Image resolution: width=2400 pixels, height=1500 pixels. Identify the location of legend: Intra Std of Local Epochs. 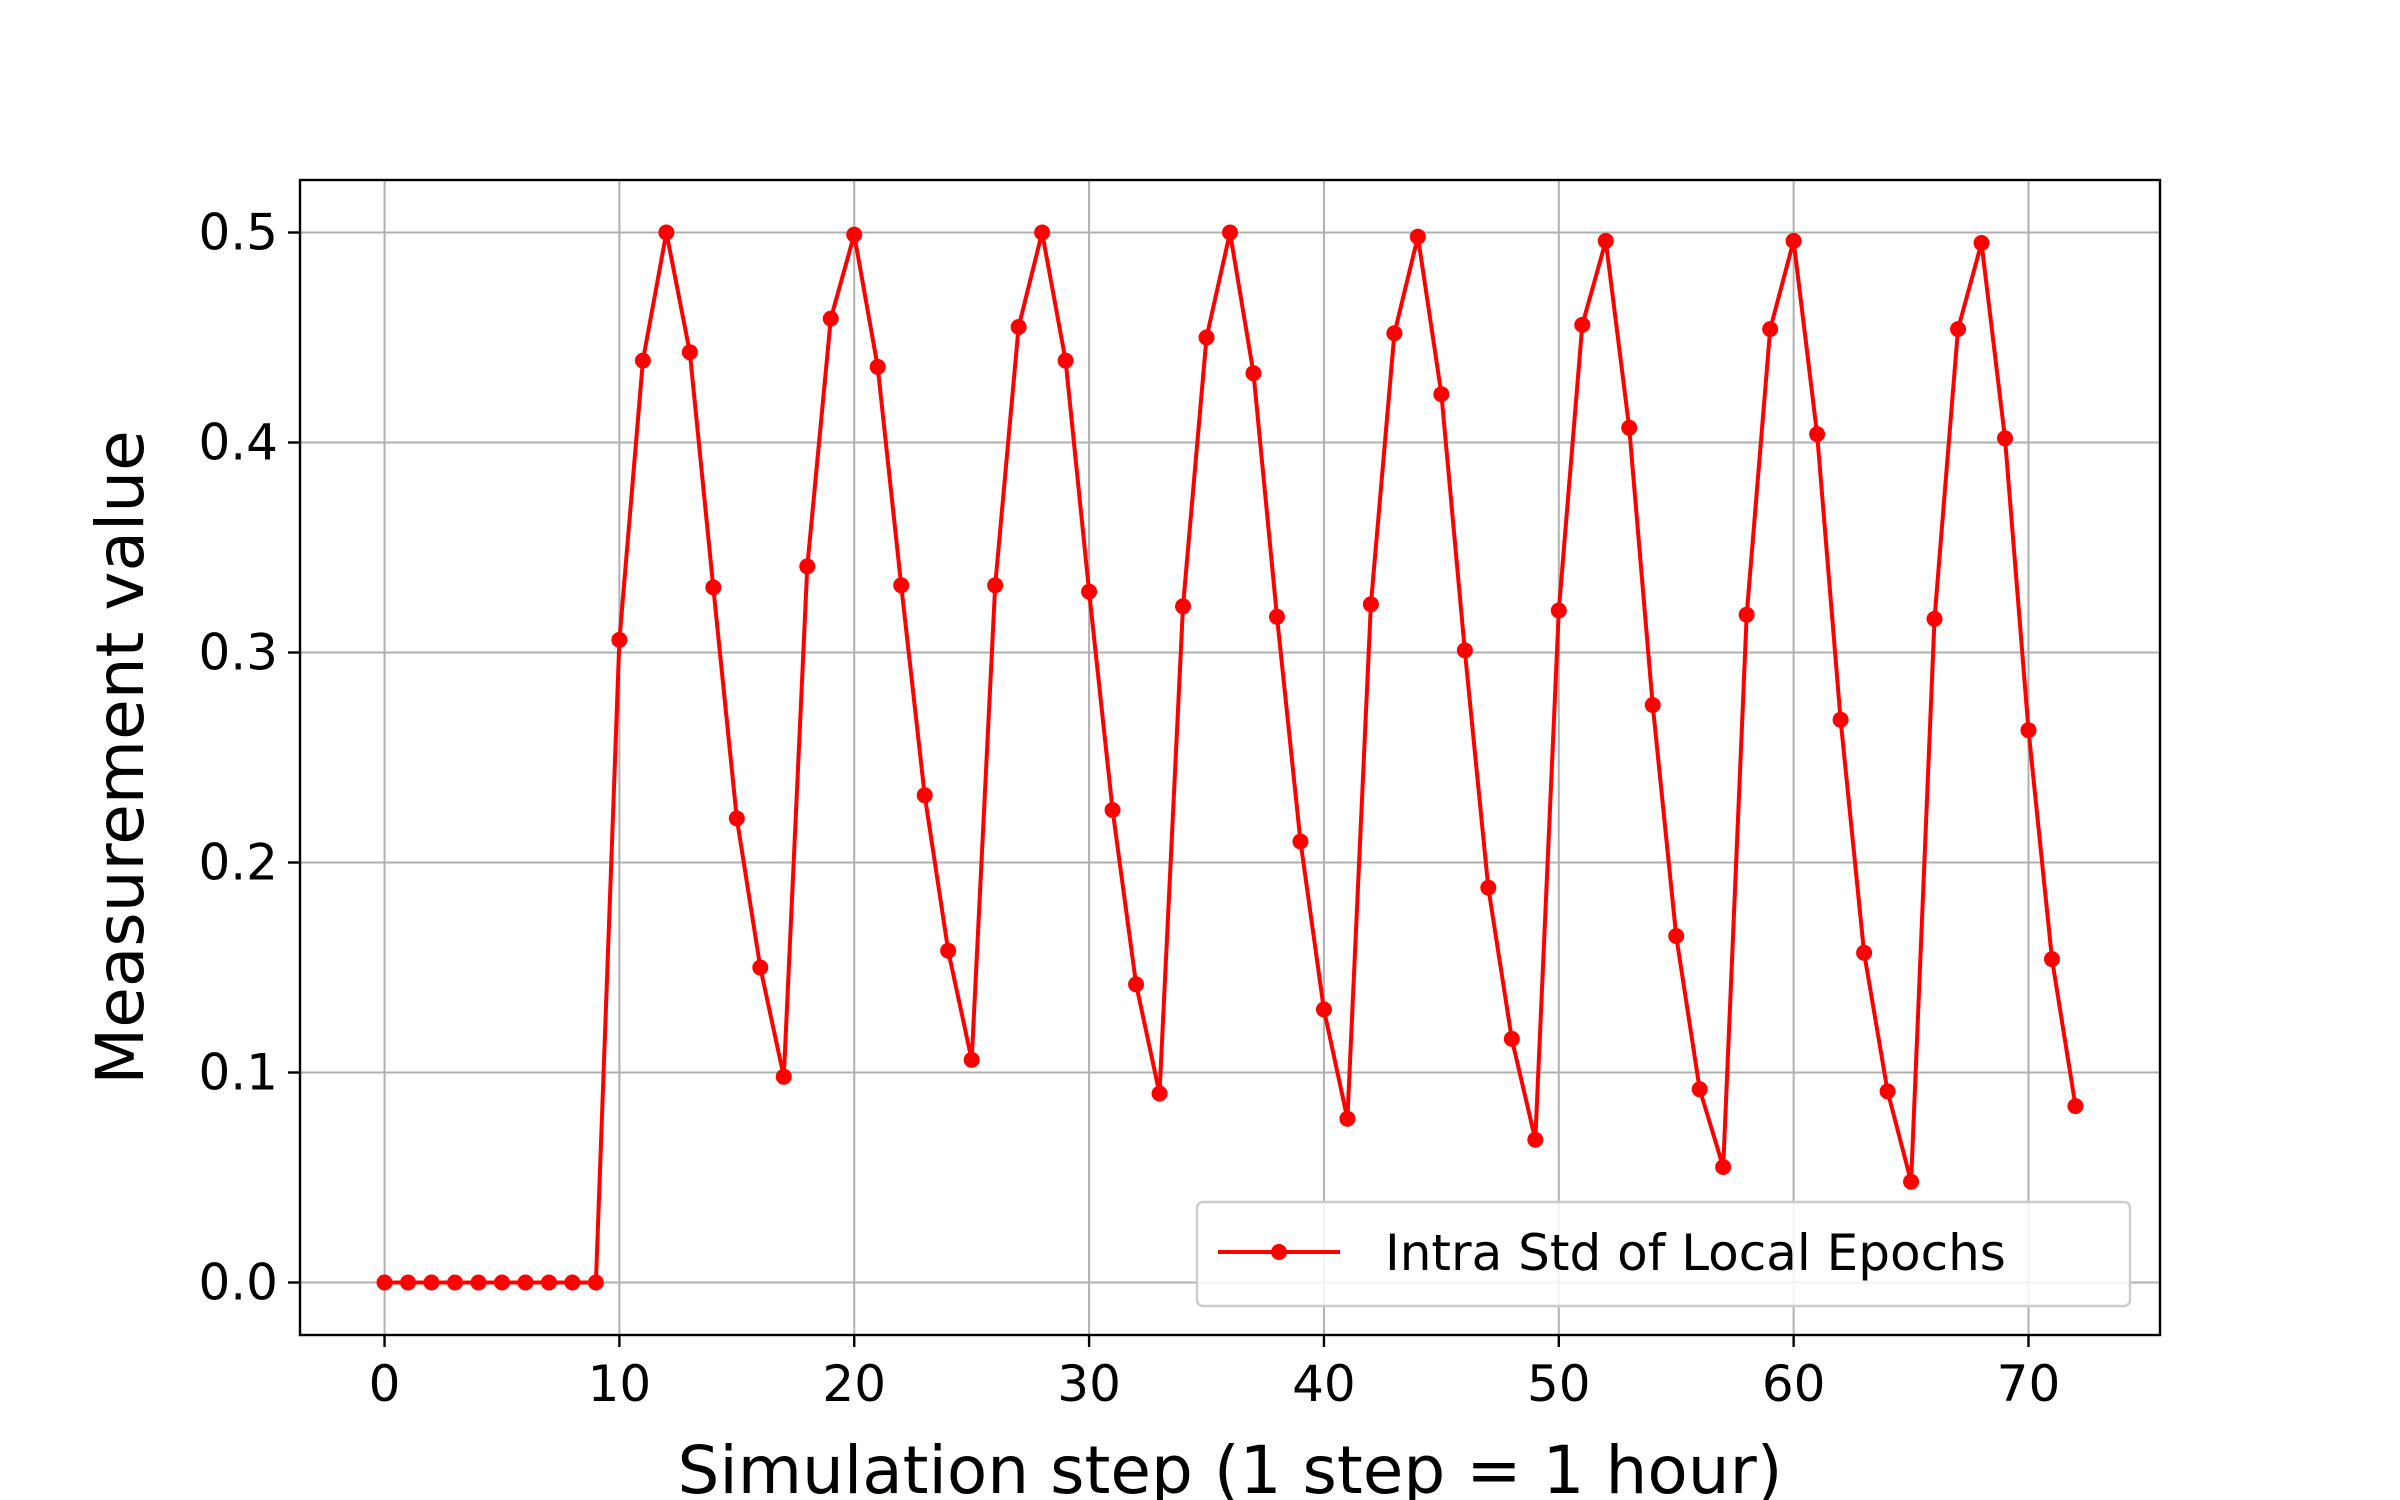
(1663, 1254).